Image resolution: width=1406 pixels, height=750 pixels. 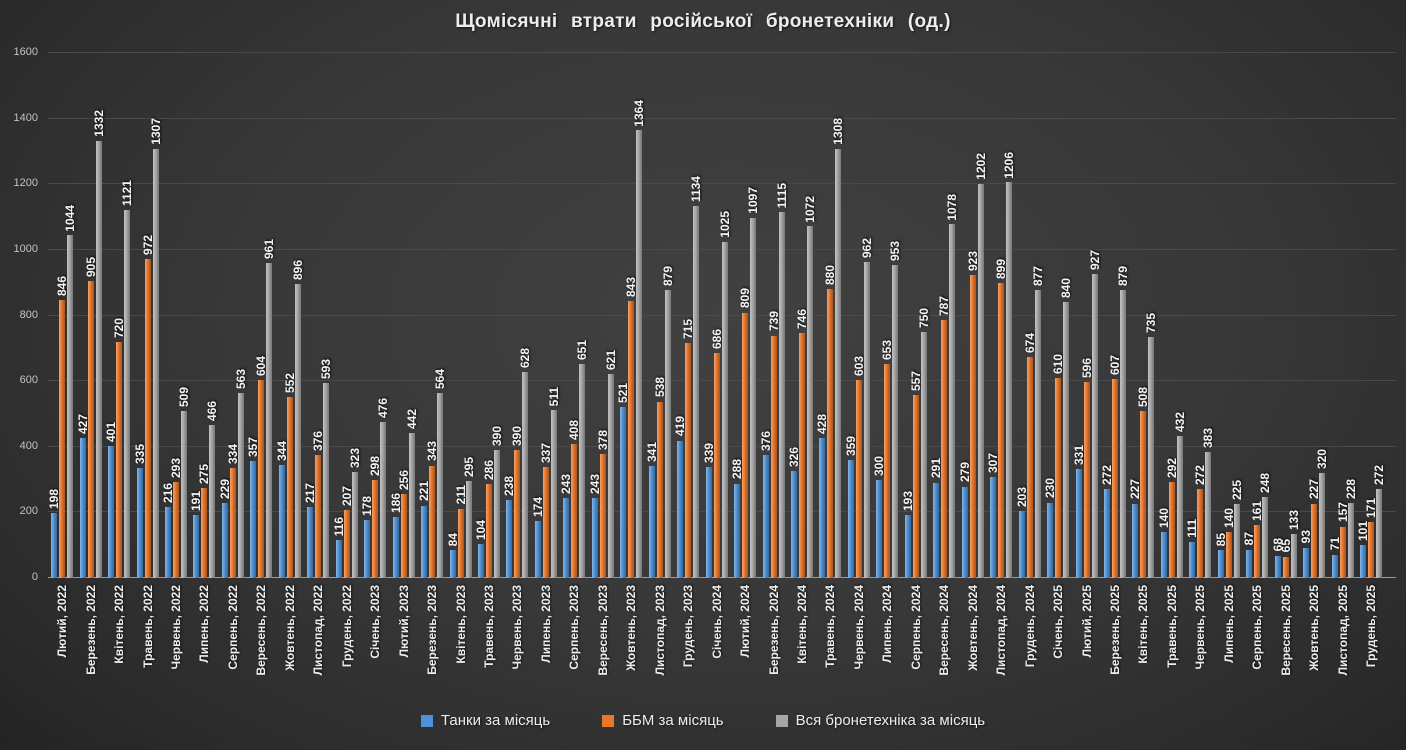 I want to click on bar-tanks: 238, so click(x=509, y=527).